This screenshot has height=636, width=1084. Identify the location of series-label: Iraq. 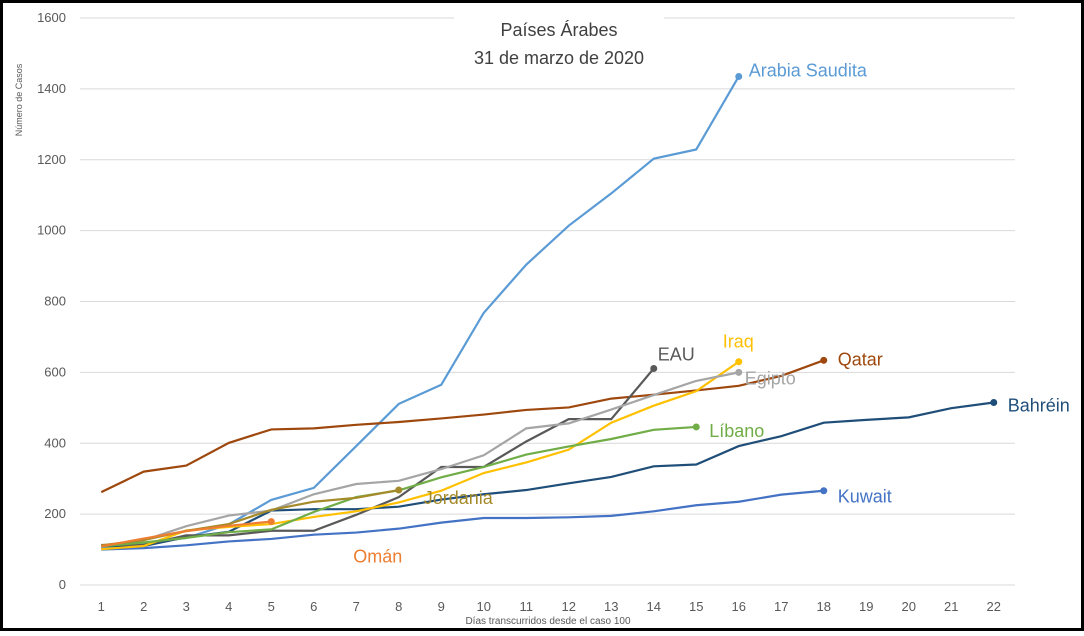
(738, 342).